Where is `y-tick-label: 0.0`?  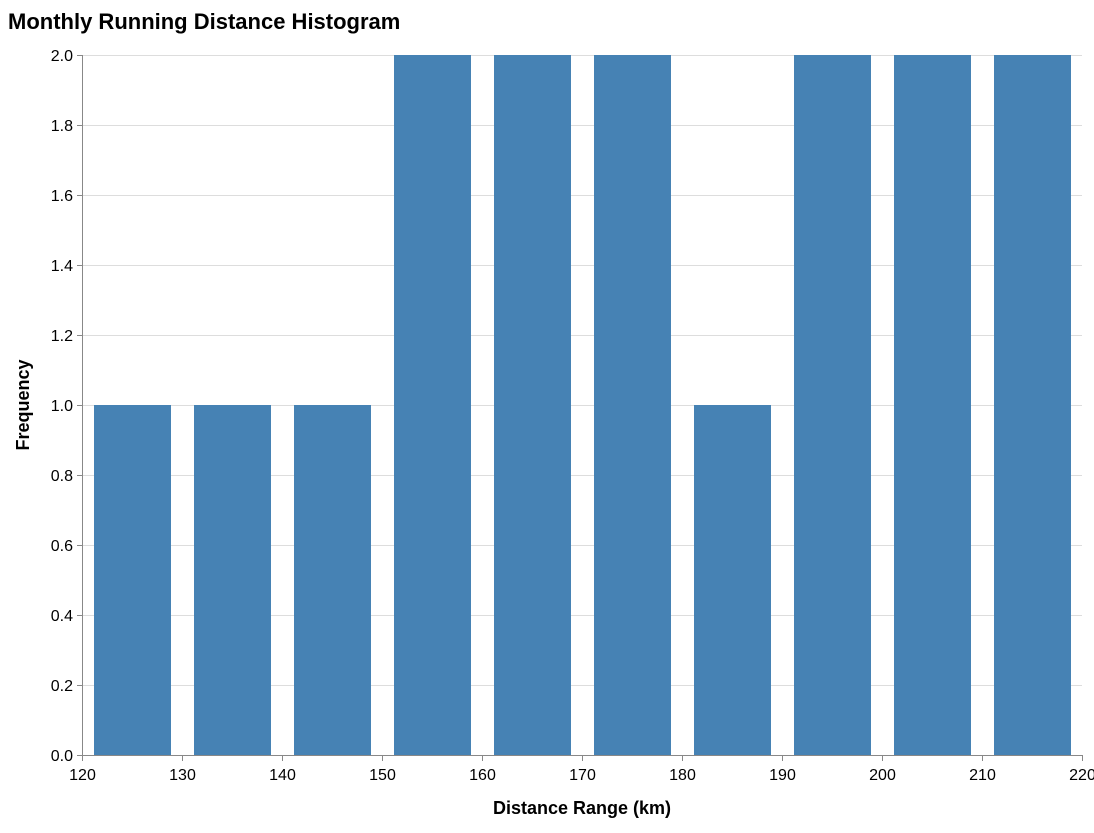 y-tick-label: 0.0 is located at coordinates (62, 756).